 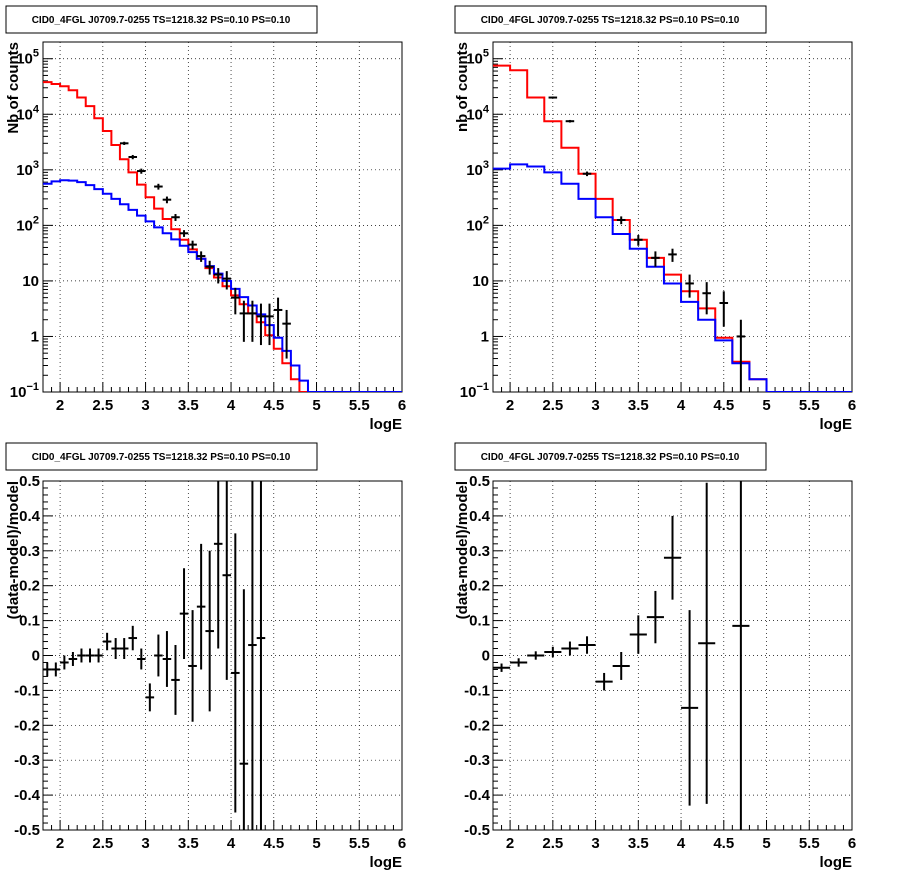 I want to click on y-tick-label: 0, so click(x=36, y=656).